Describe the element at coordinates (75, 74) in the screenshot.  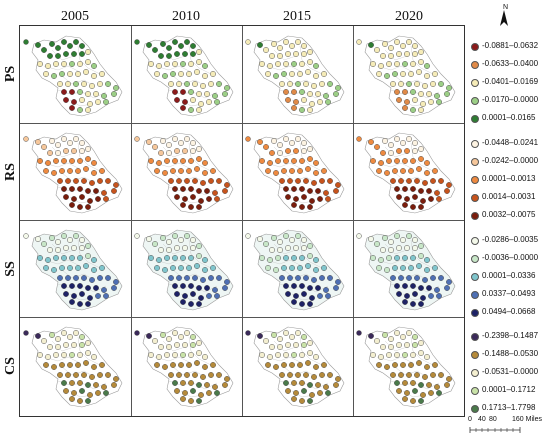
I see `map-cell-ps-2005` at that location.